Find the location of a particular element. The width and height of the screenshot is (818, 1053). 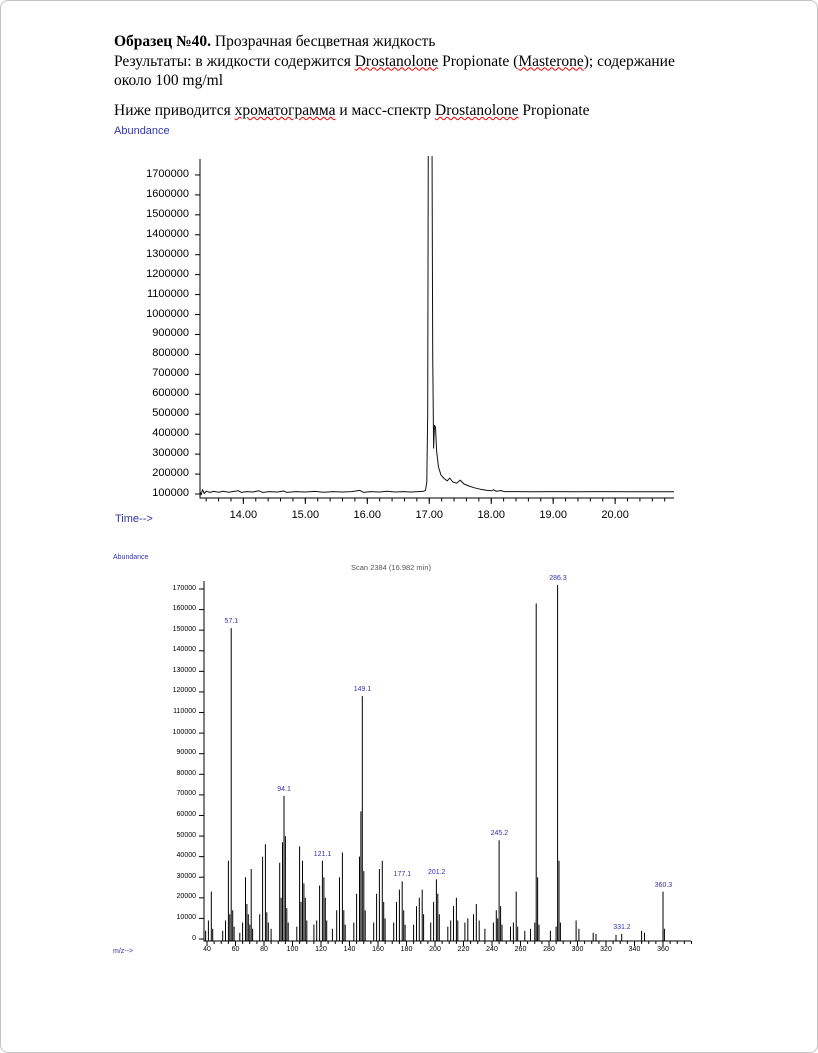

x-tick-label: 240 is located at coordinates (492, 949).